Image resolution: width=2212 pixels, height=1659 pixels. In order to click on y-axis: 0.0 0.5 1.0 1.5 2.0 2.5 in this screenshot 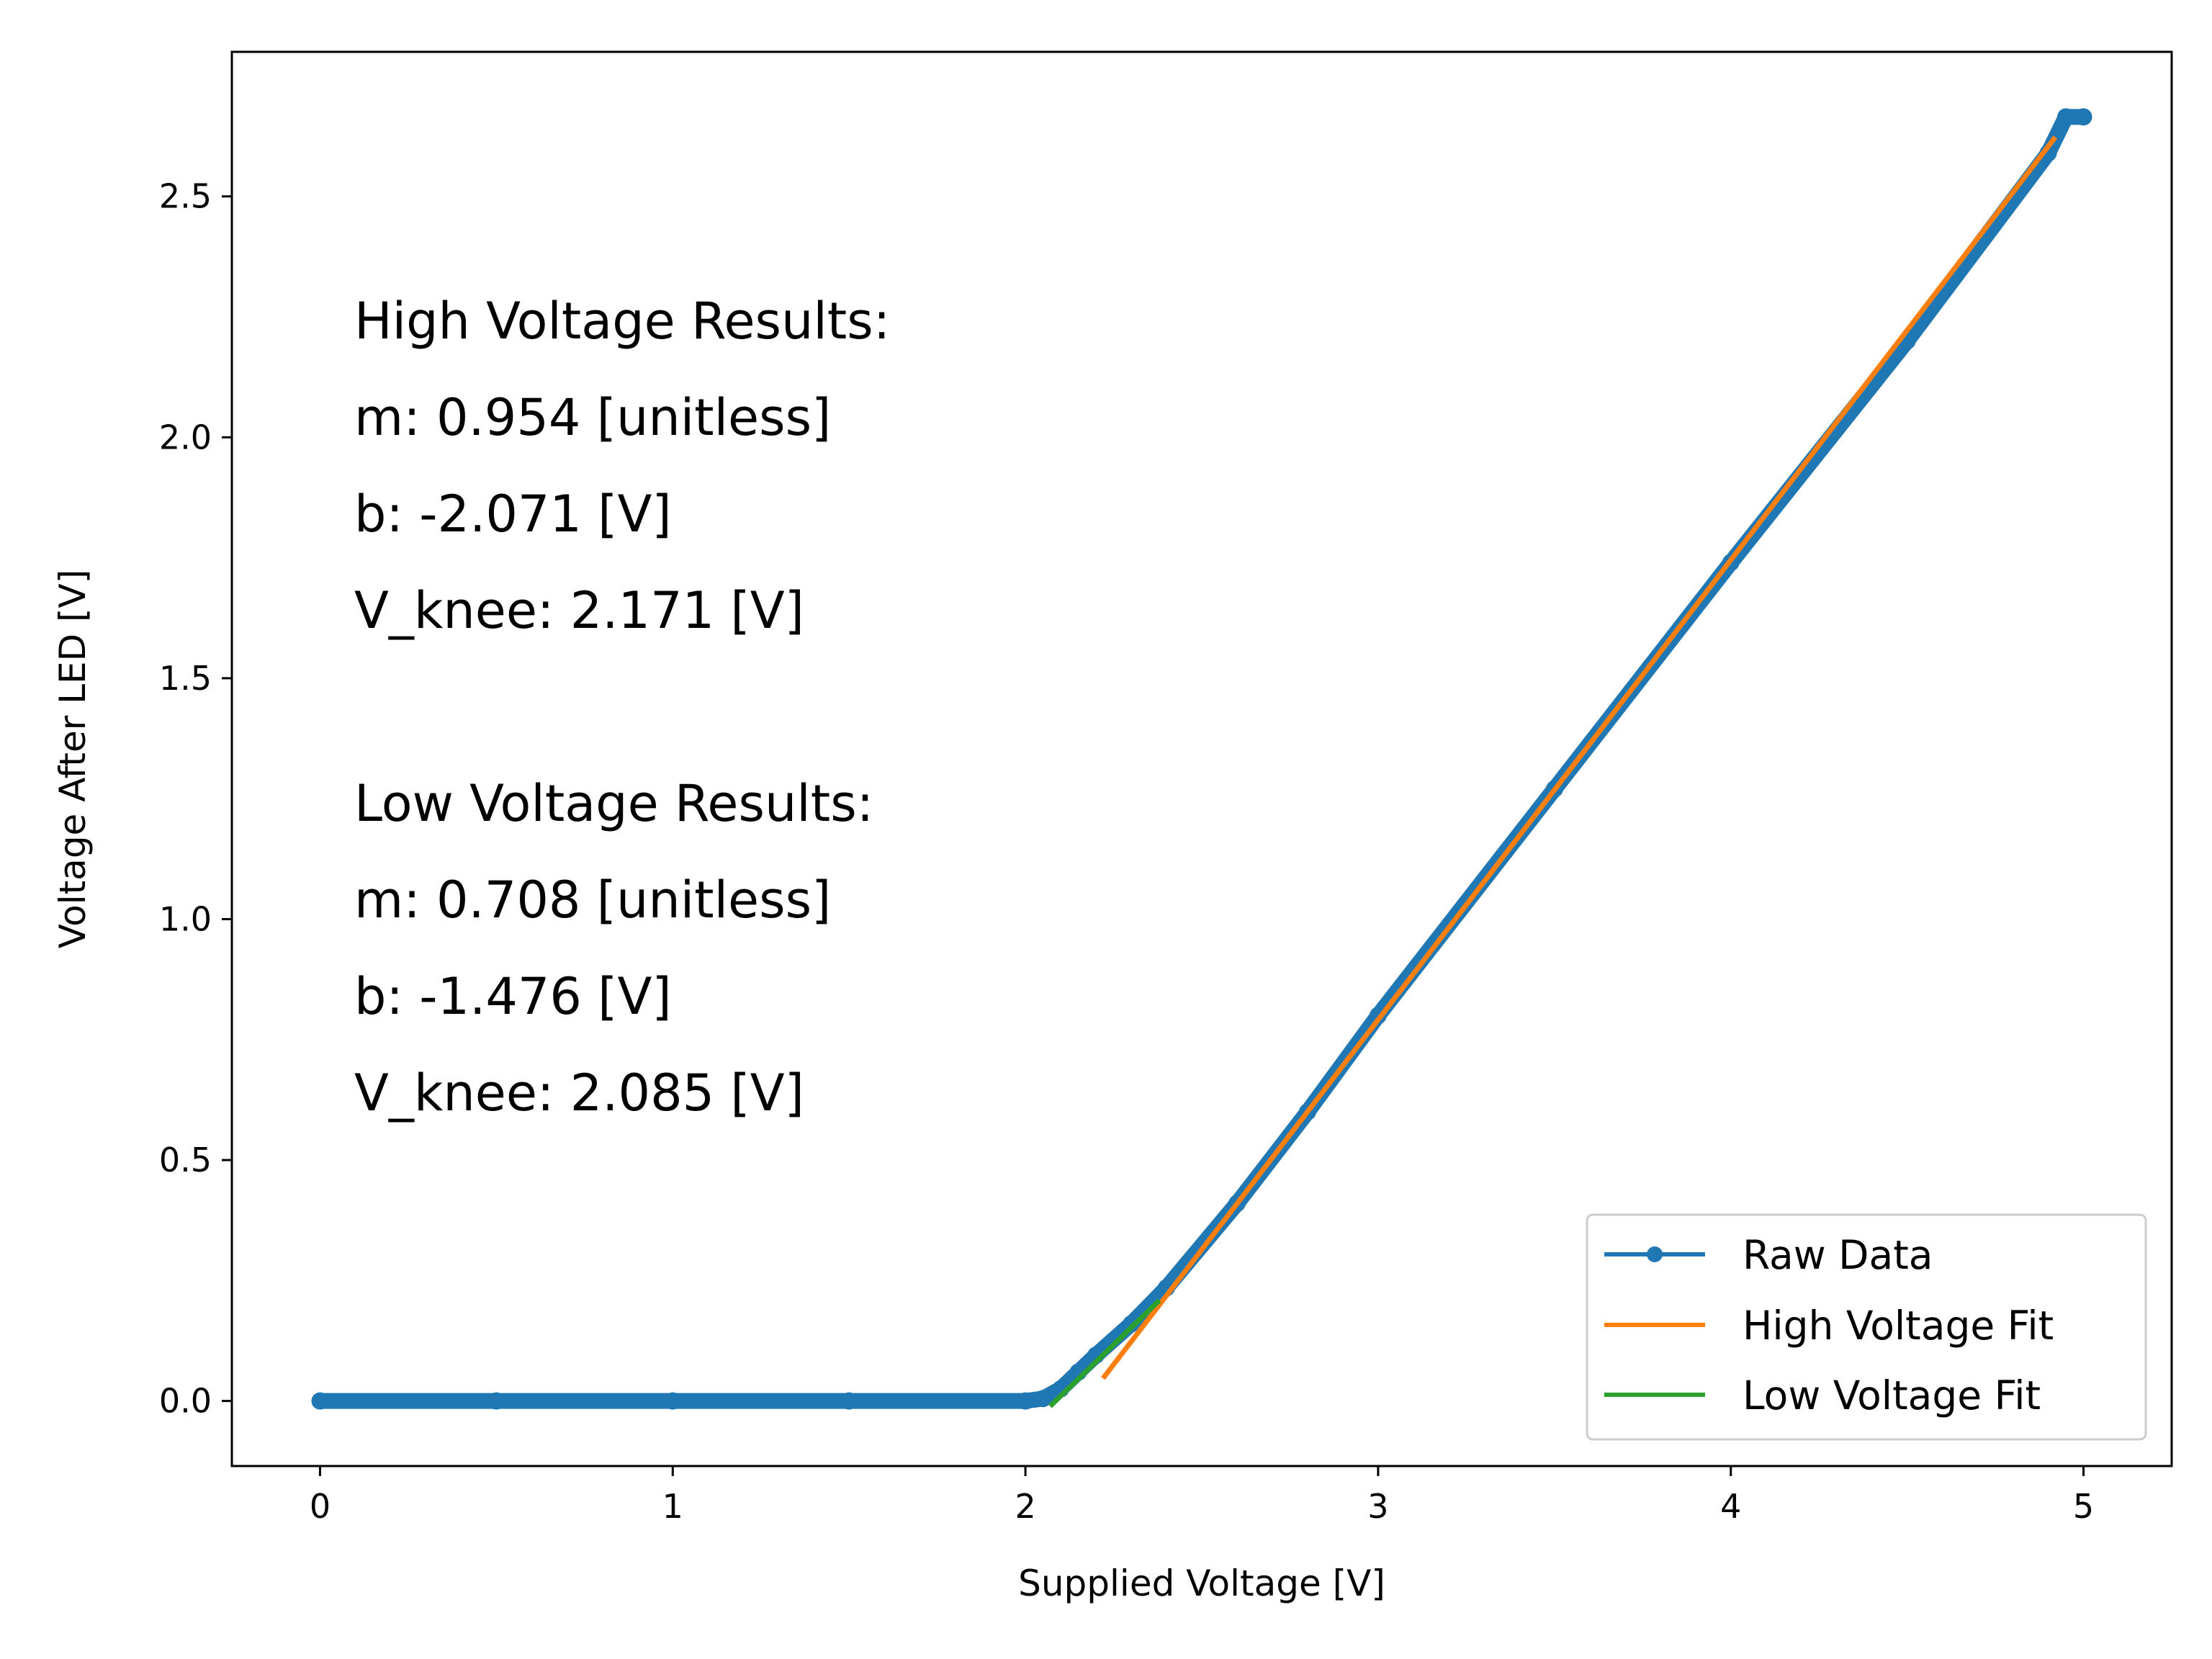, I will do `click(195, 799)`.